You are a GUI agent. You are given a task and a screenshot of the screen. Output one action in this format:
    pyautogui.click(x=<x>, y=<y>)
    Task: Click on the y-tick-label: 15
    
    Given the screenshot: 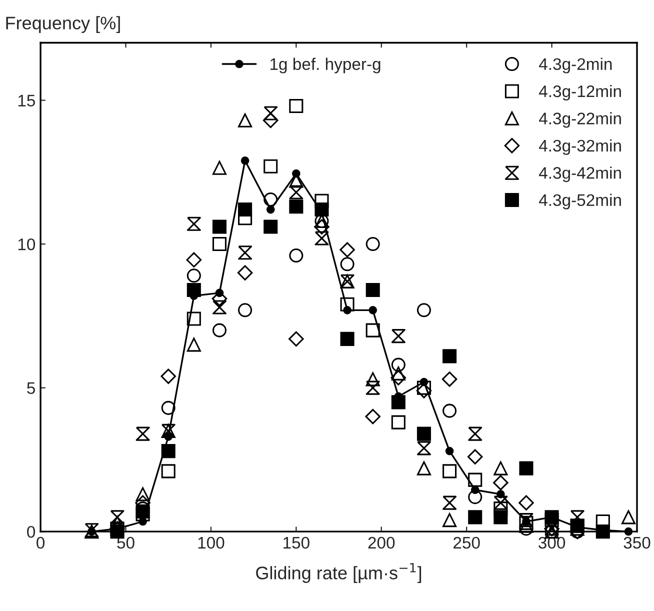 What is the action you would take?
    pyautogui.click(x=26, y=100)
    